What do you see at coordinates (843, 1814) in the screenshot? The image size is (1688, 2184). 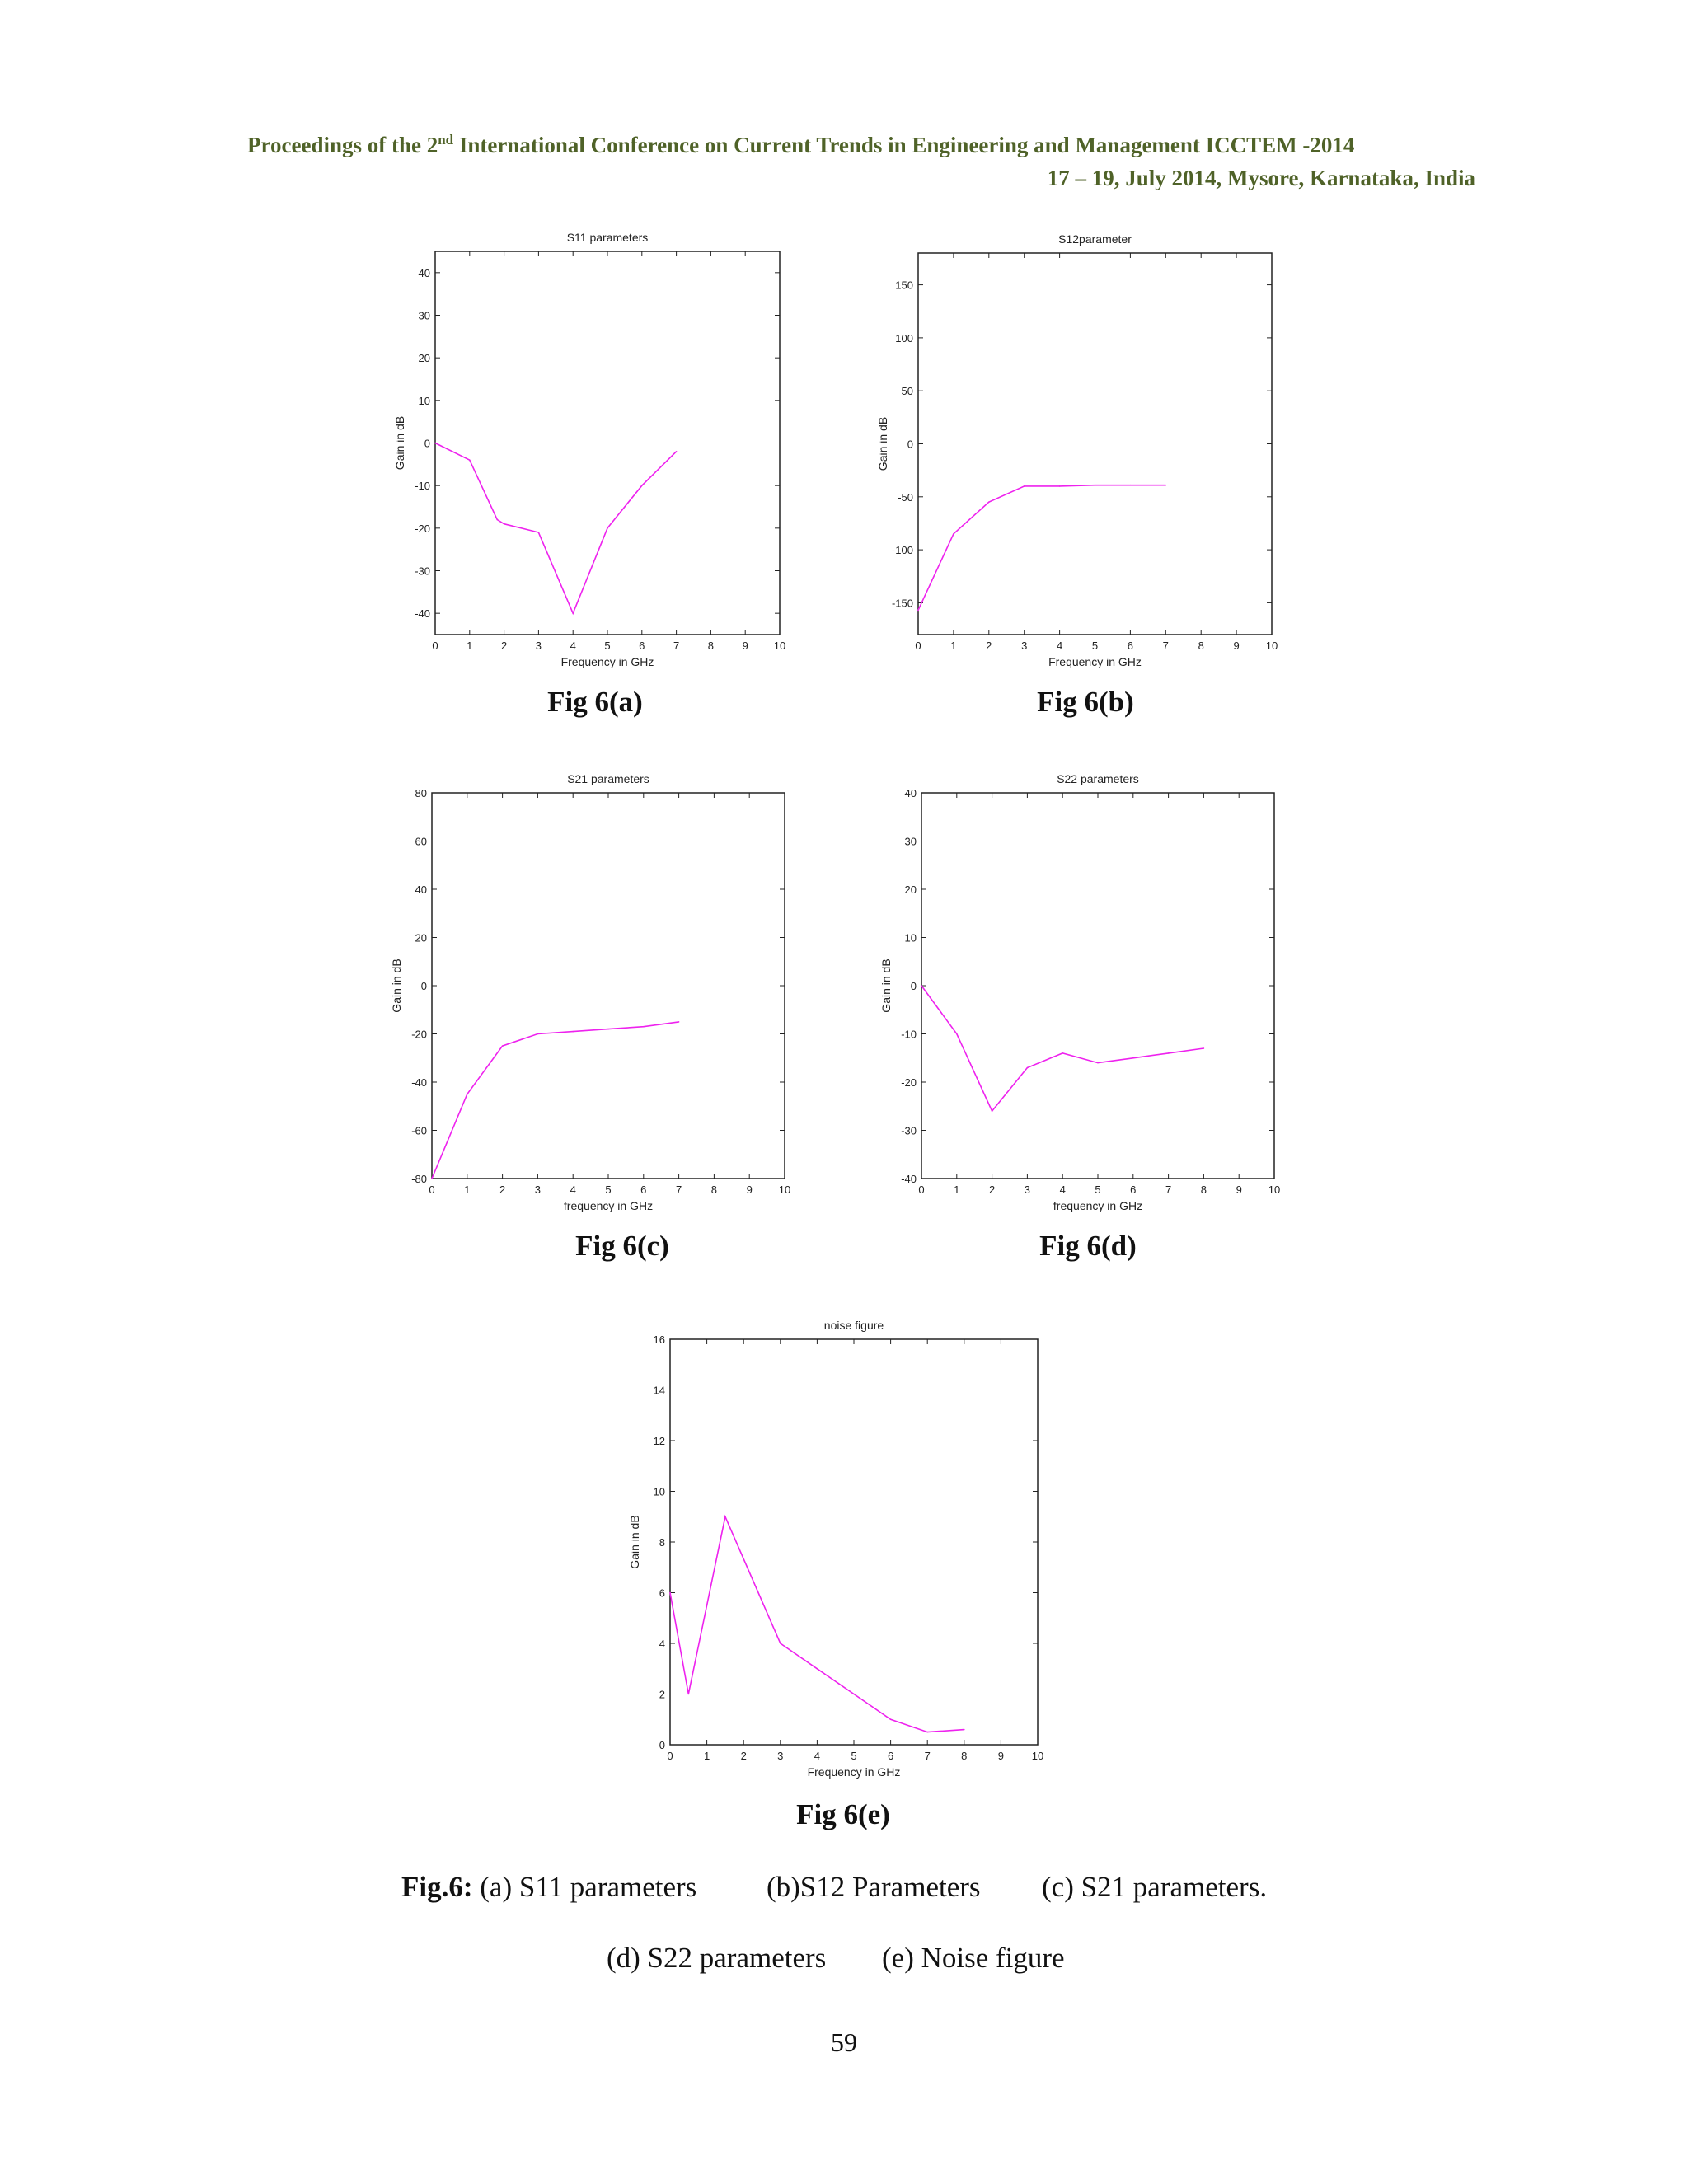 I see `fig-6e-label: Fig 6(e)` at bounding box center [843, 1814].